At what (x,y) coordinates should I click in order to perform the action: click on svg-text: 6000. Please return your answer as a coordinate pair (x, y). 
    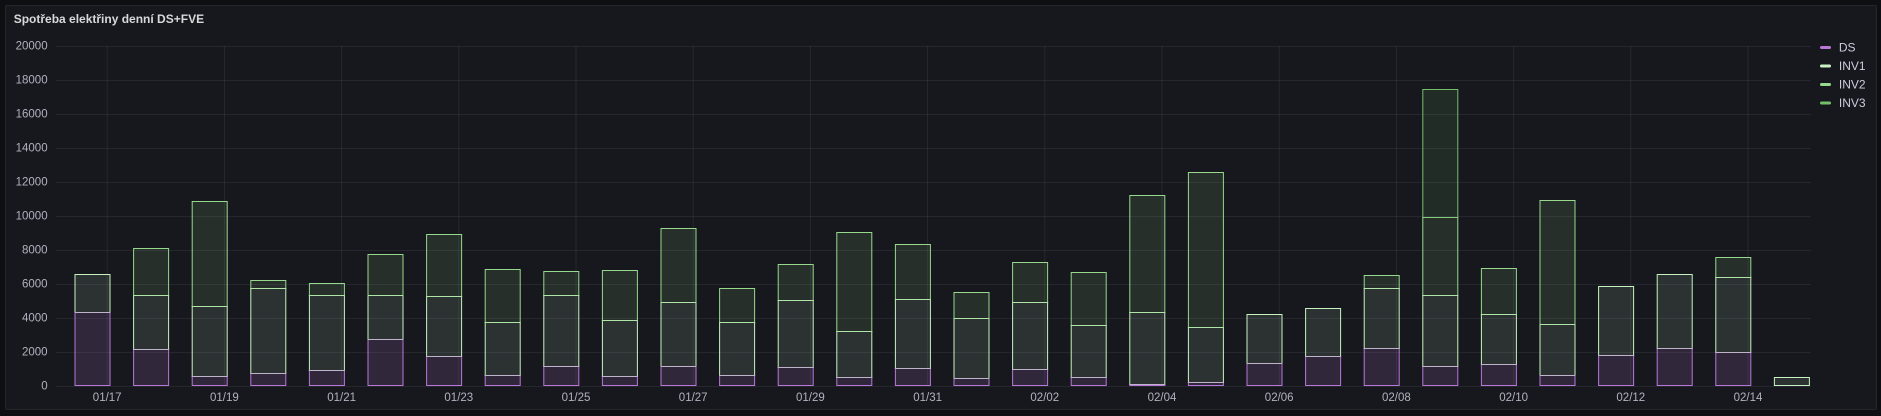
    Looking at the image, I should click on (35, 285).